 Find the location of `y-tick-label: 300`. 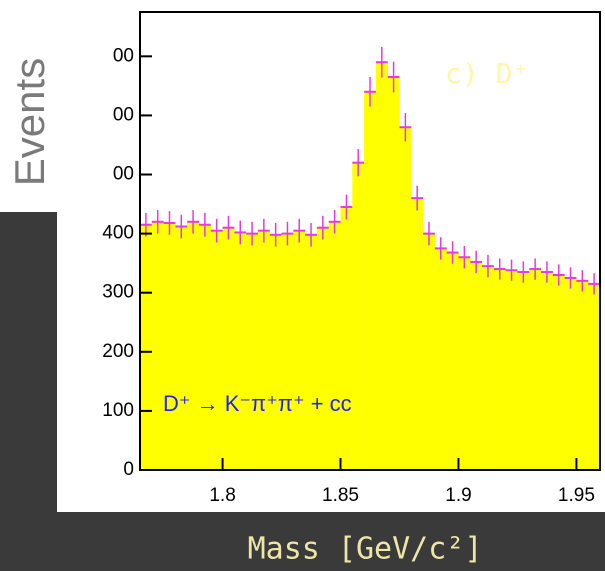

y-tick-label: 300 is located at coordinates (118, 292).